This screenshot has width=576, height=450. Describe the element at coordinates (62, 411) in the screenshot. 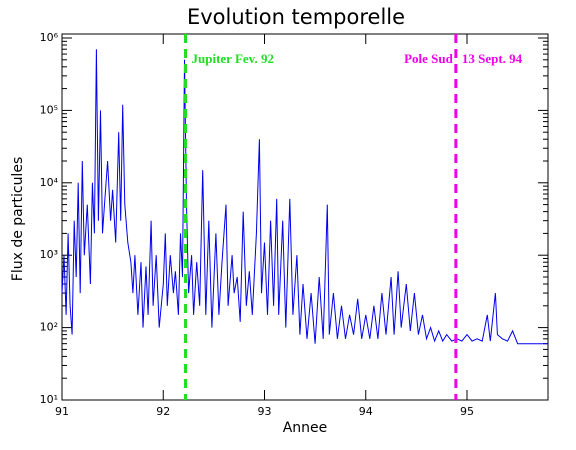

I see `x-tick-label: 91` at that location.